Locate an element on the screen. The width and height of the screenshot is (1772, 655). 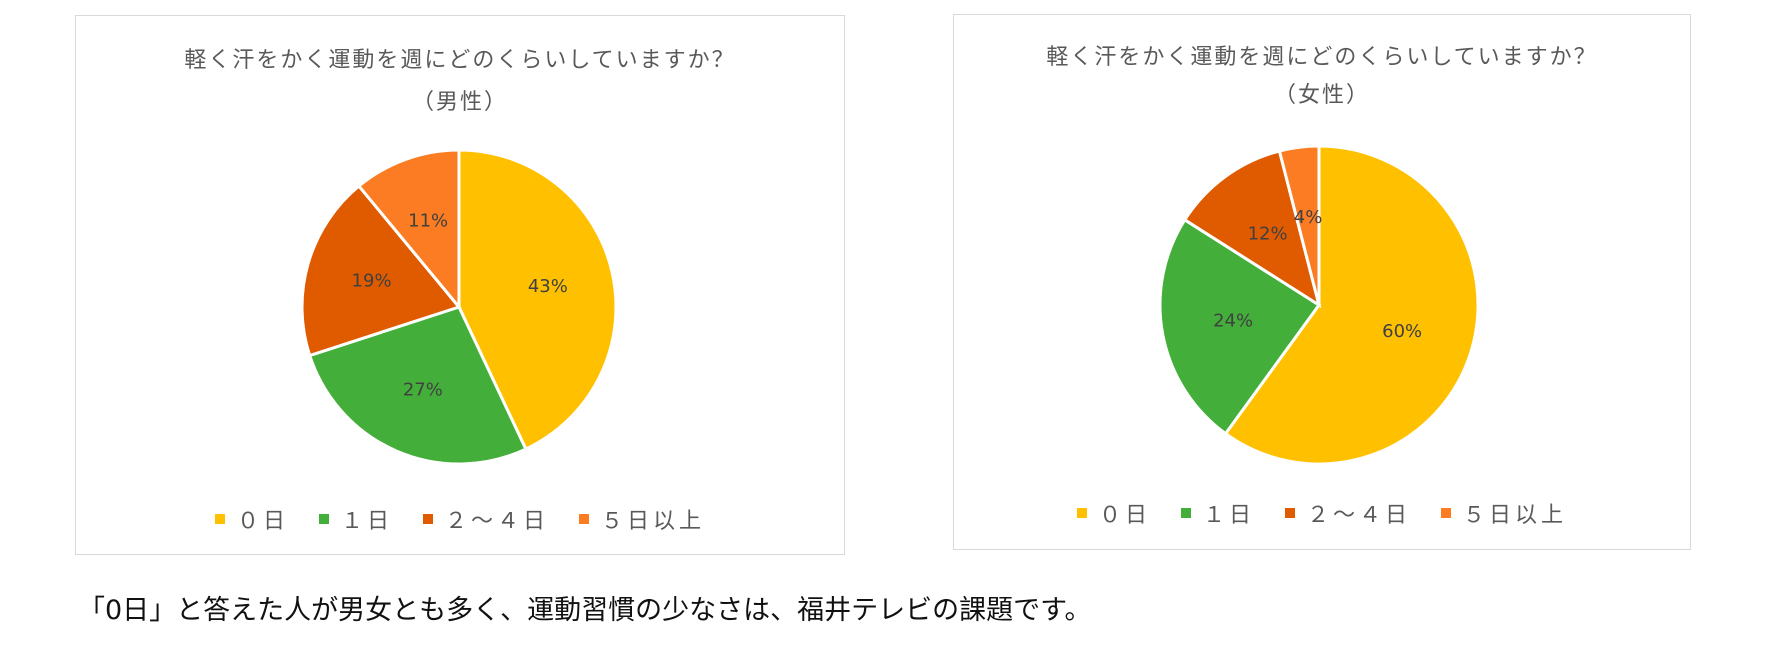
data-label: 24% is located at coordinates (1233, 320).